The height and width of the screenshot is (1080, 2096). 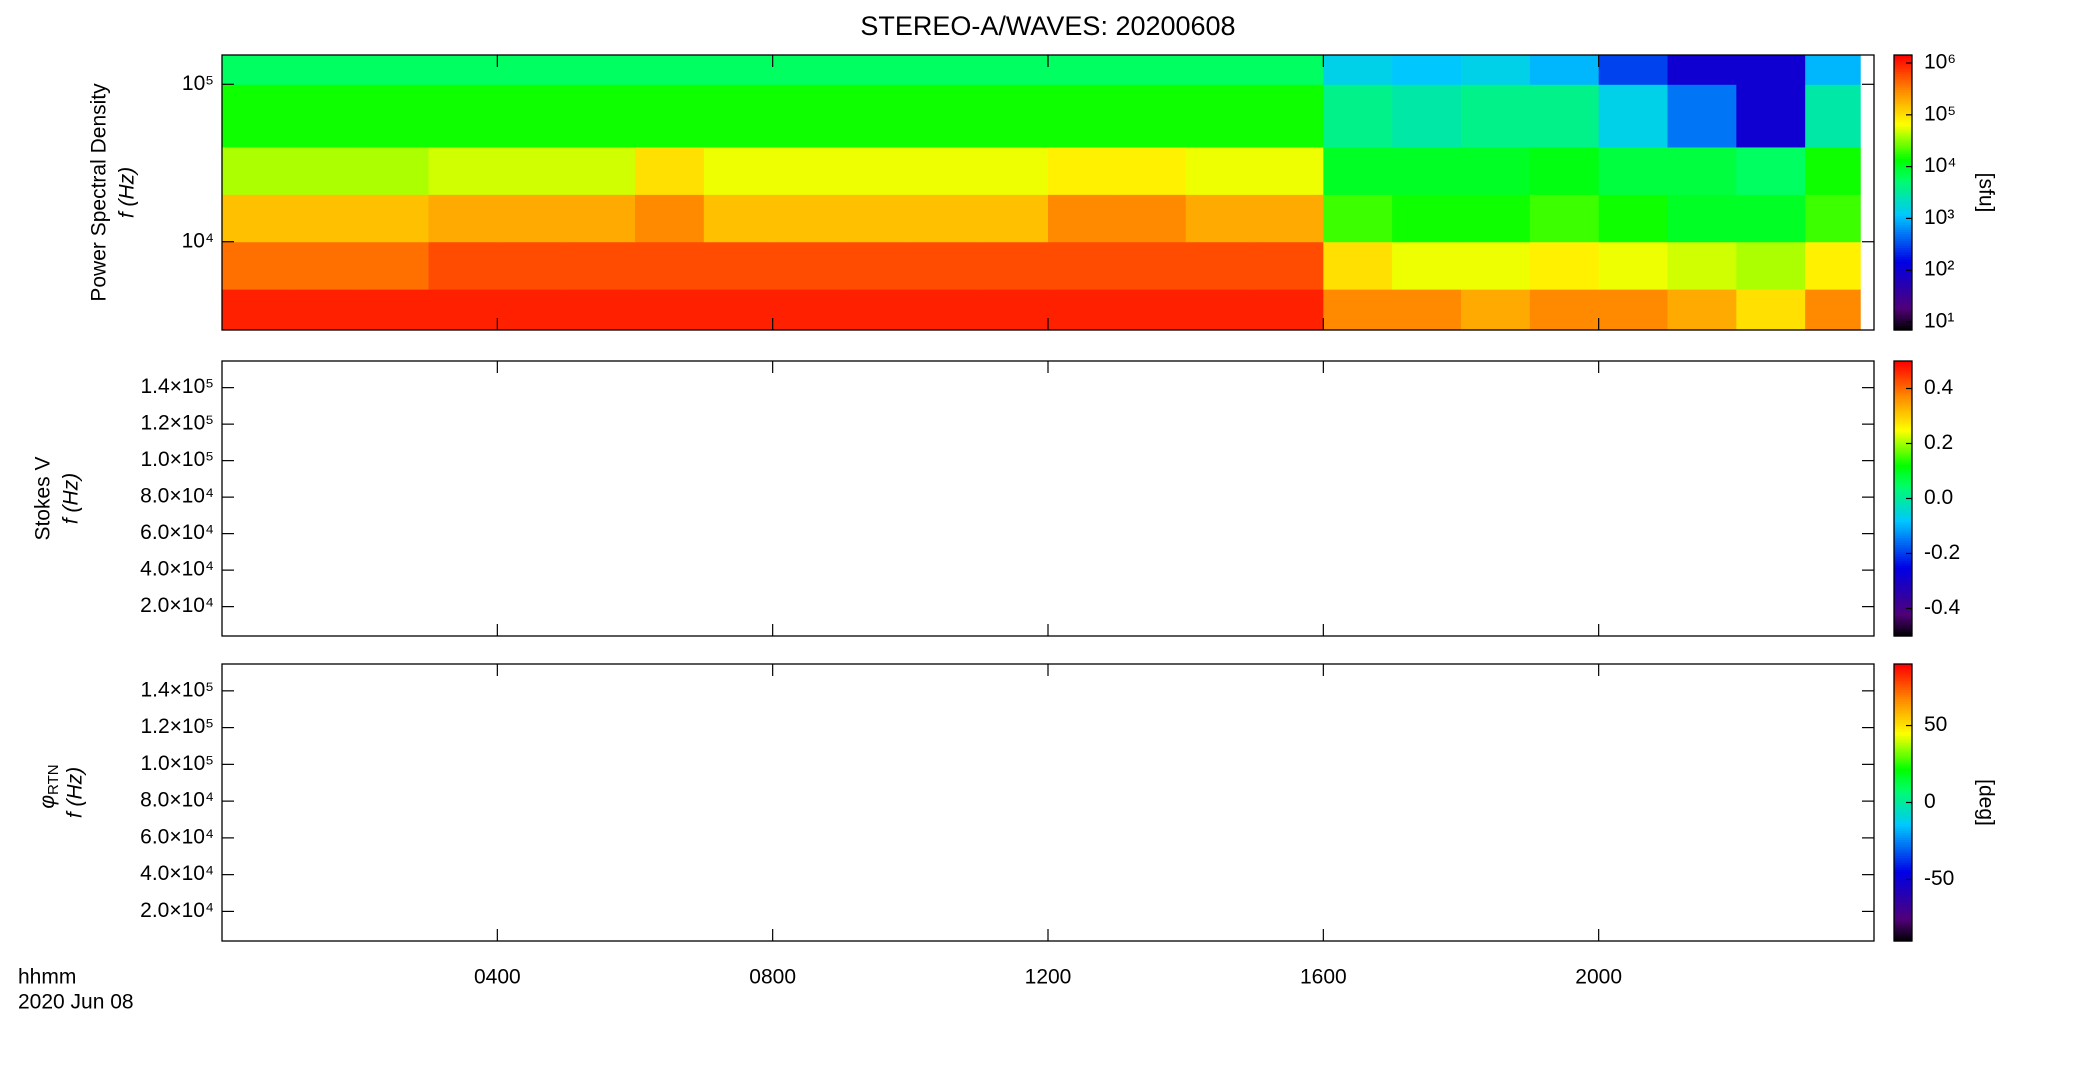 I want to click on x-tick-label: 2000, so click(x=1598, y=977).